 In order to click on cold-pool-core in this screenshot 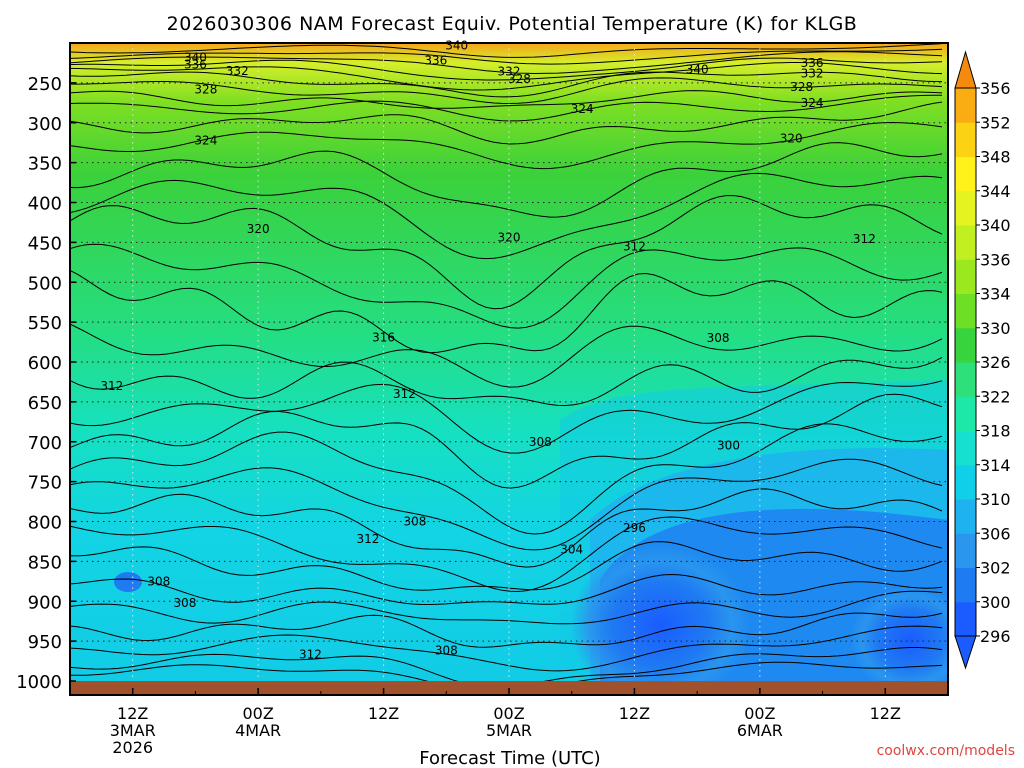, I will do `click(660, 620)`.